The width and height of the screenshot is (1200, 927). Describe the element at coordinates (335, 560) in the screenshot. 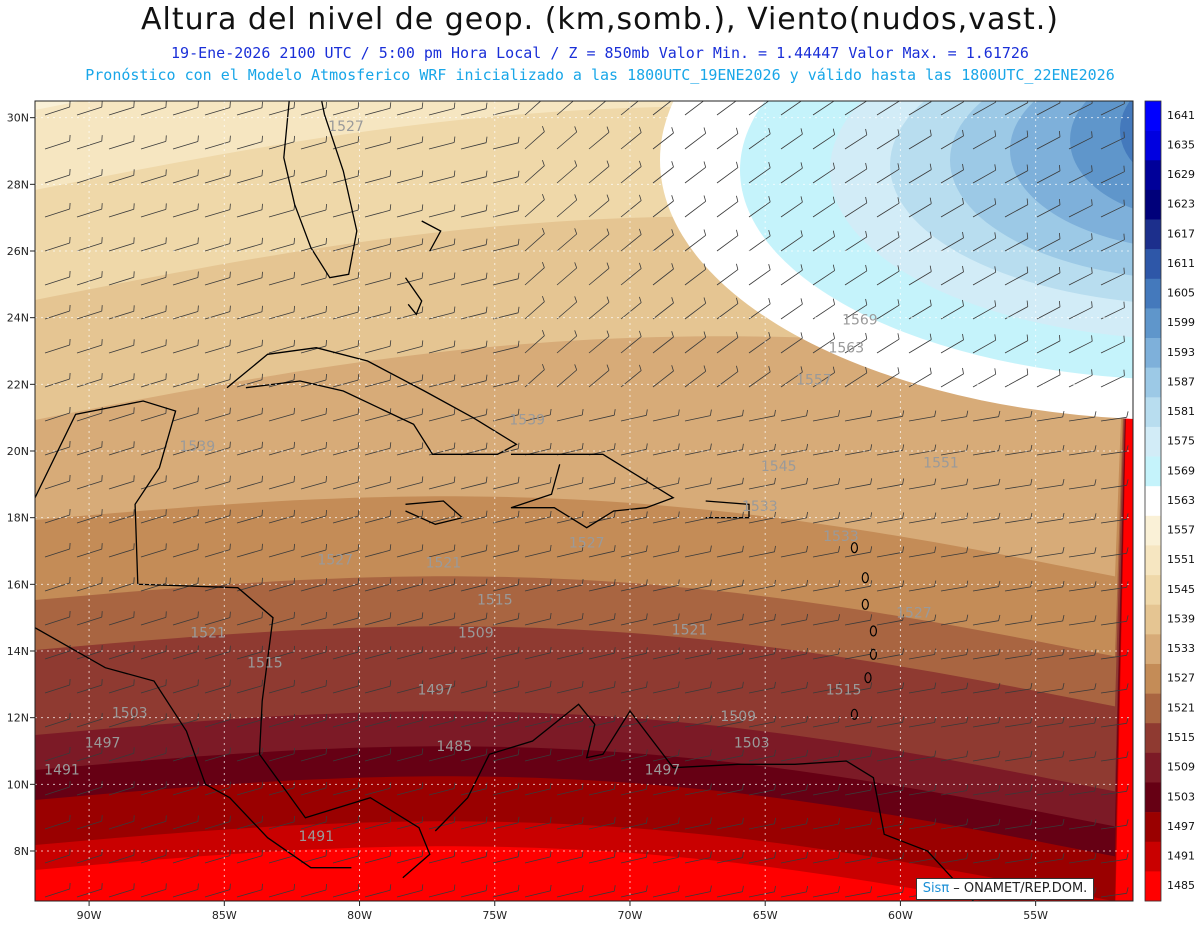

I see `contour-label: 1527` at that location.